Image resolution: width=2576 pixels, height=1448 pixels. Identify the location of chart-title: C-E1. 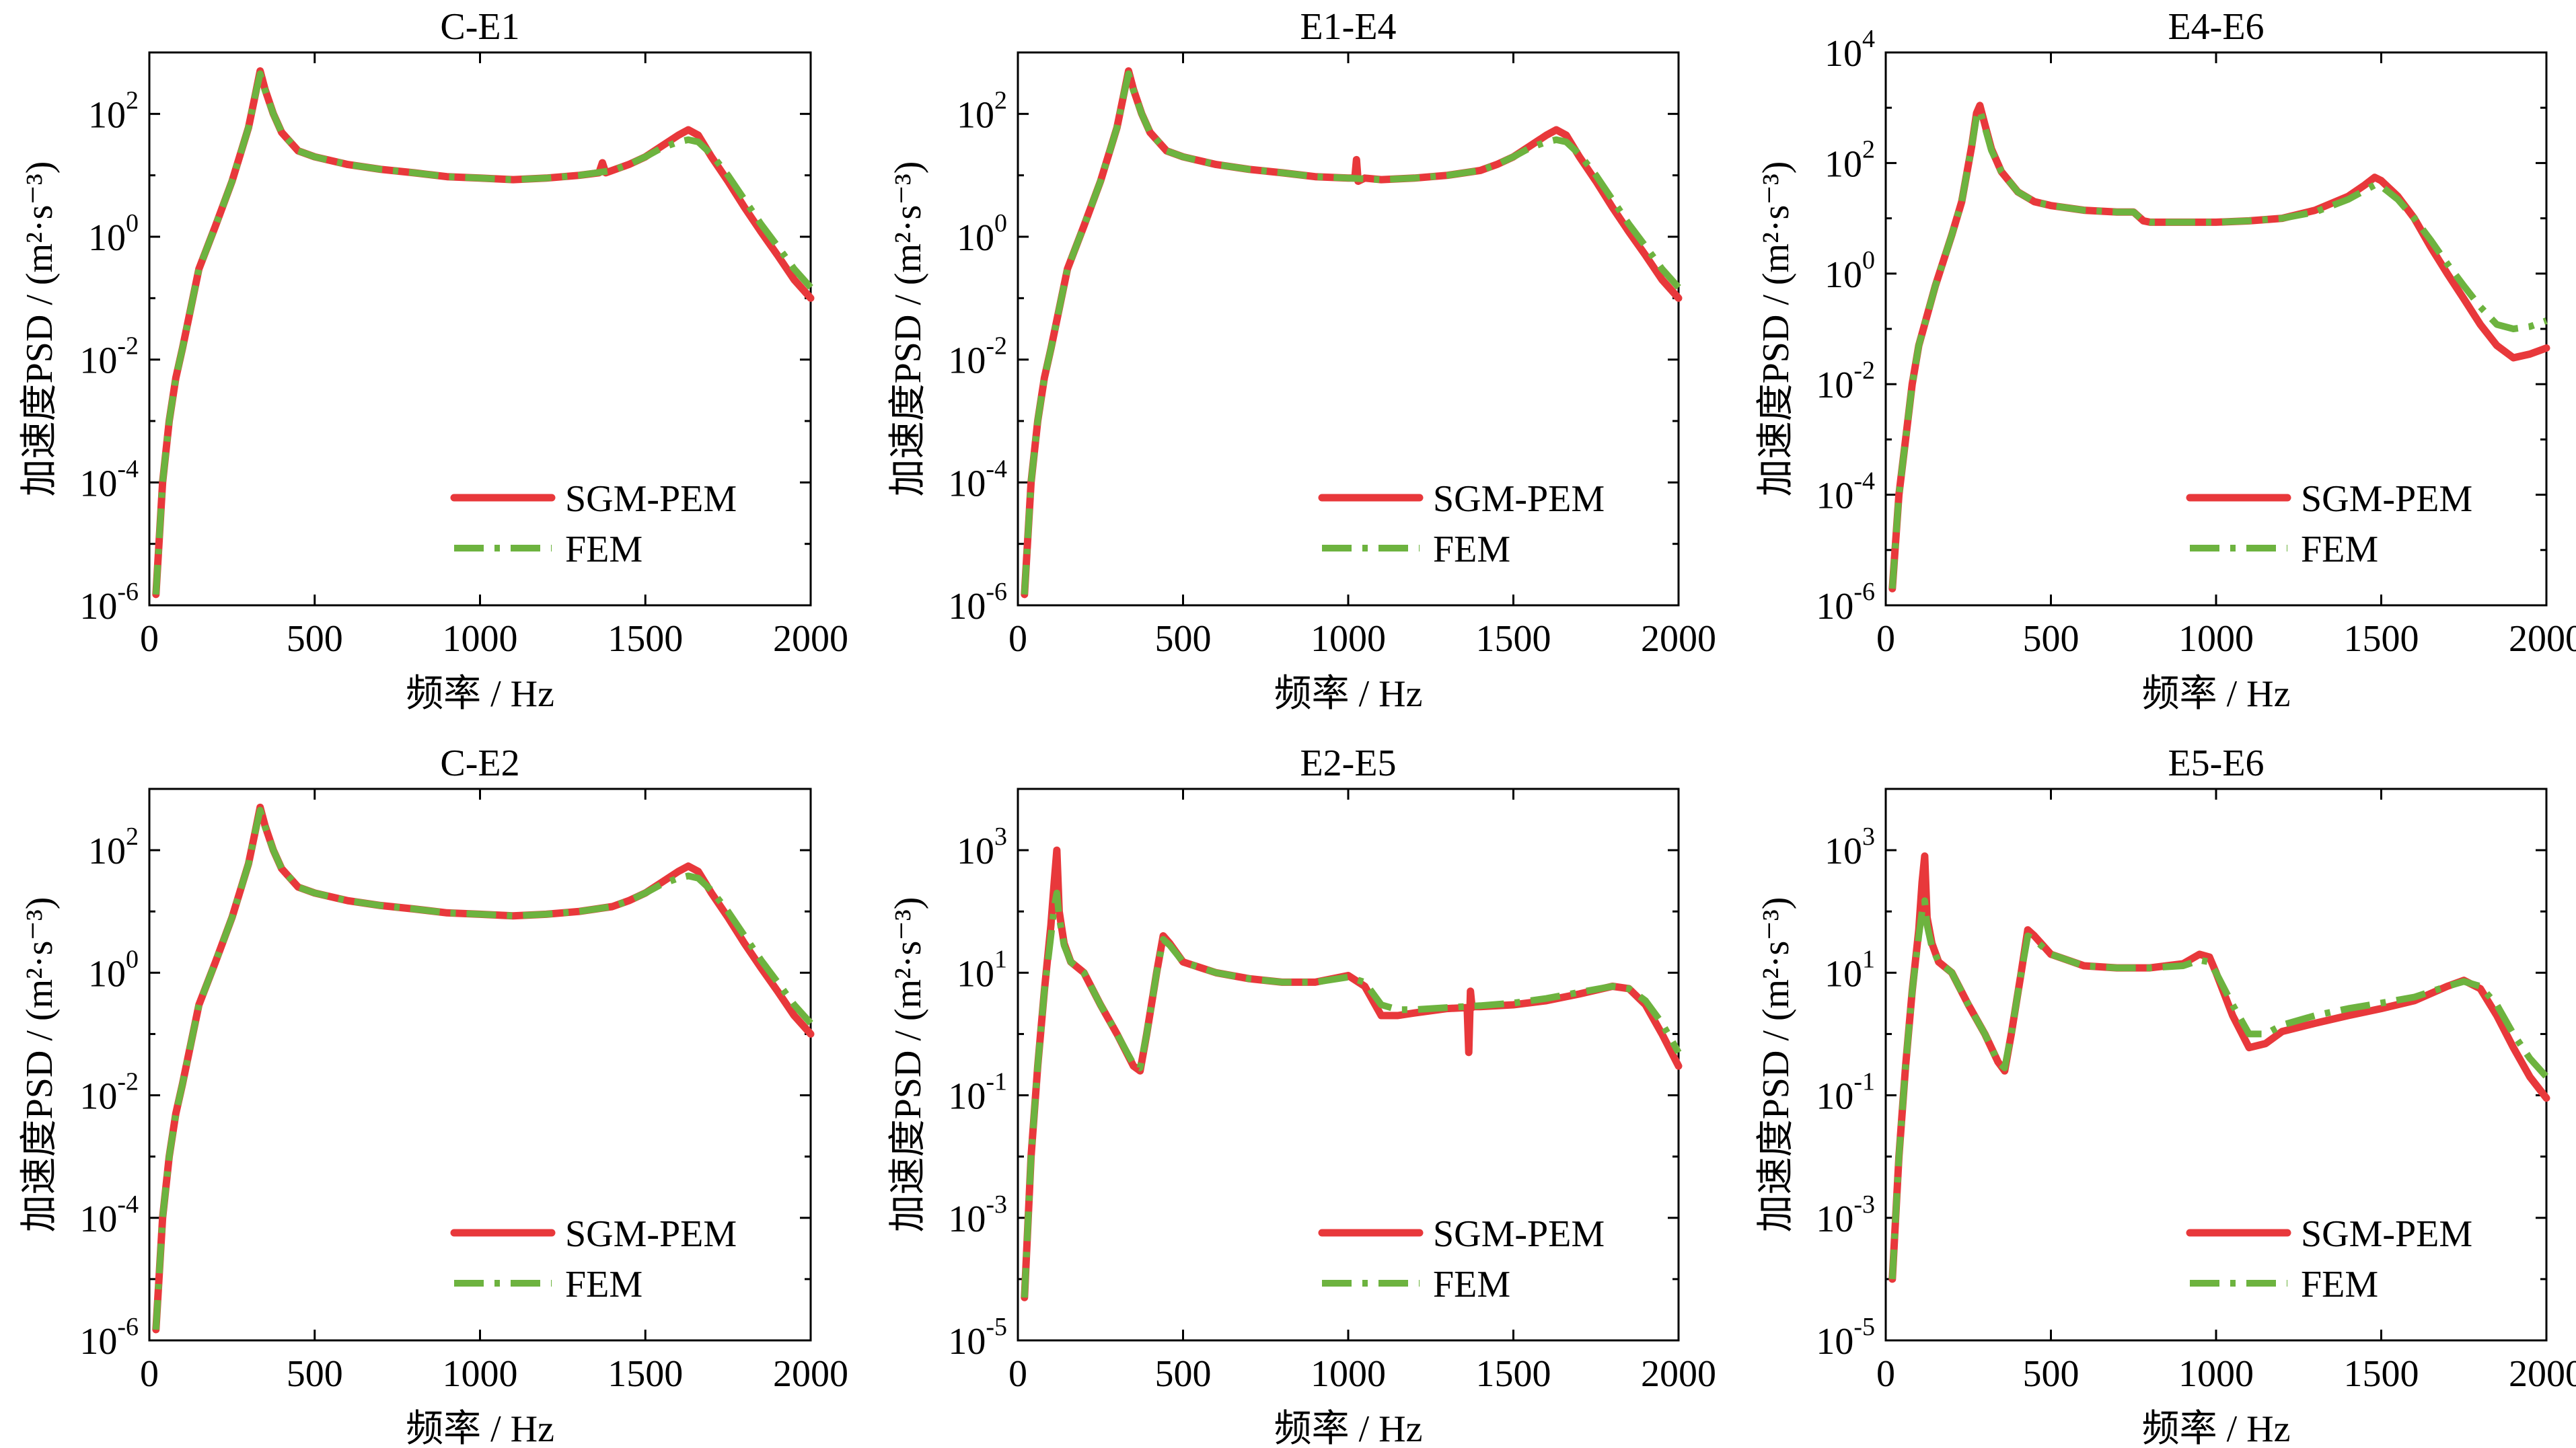
(479, 27).